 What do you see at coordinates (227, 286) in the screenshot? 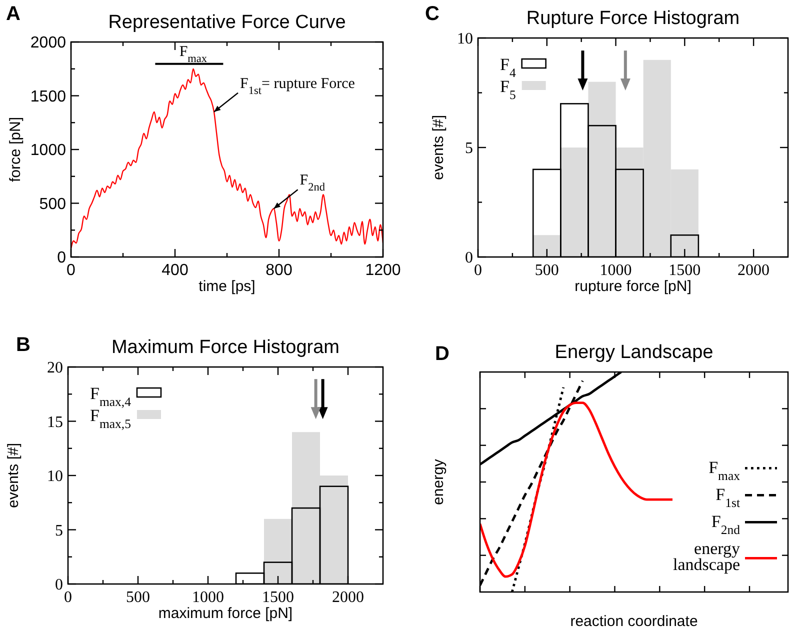
I see `x-axis-title: time [ps]` at bounding box center [227, 286].